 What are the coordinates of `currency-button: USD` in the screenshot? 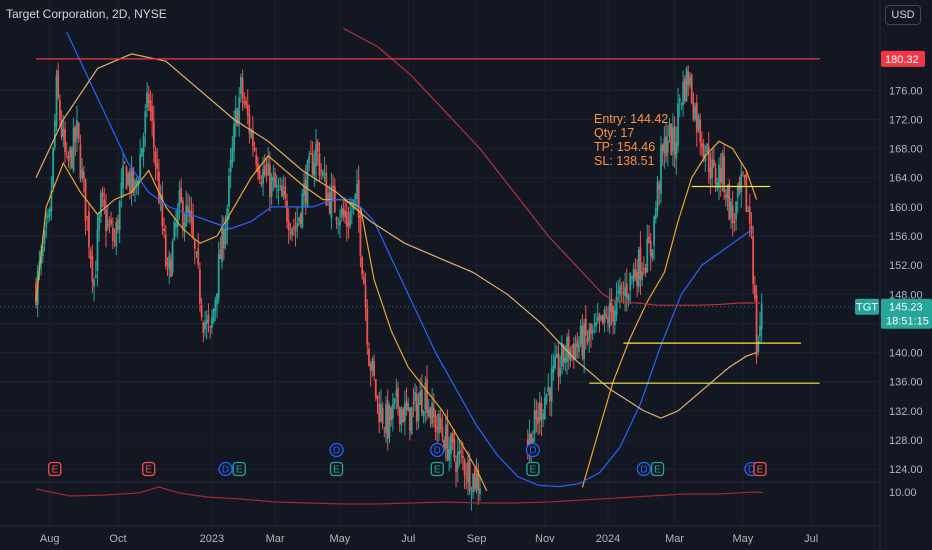 It's located at (903, 15).